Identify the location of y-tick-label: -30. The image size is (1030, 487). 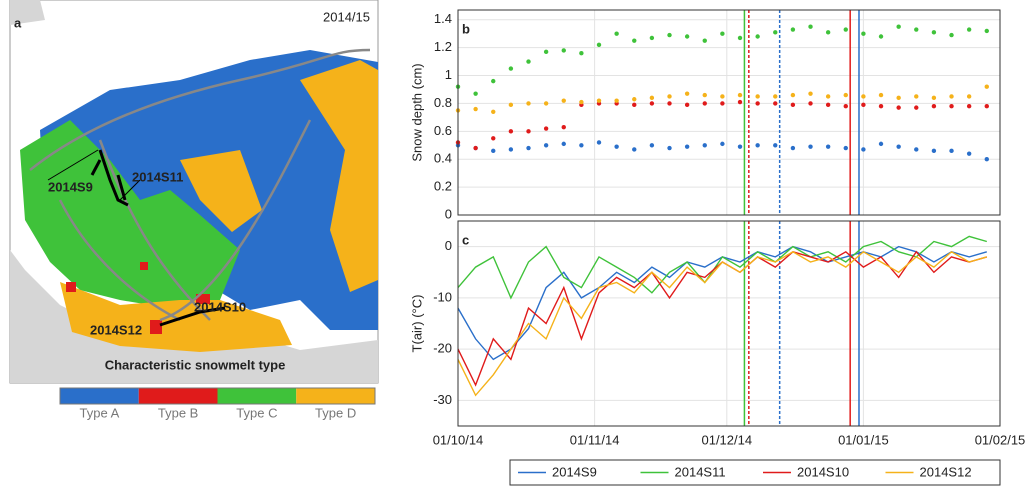
(442, 399).